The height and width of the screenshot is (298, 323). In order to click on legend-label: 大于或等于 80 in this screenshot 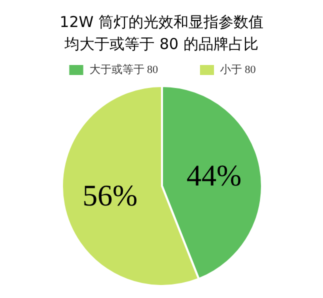, I will do `click(123, 69)`.